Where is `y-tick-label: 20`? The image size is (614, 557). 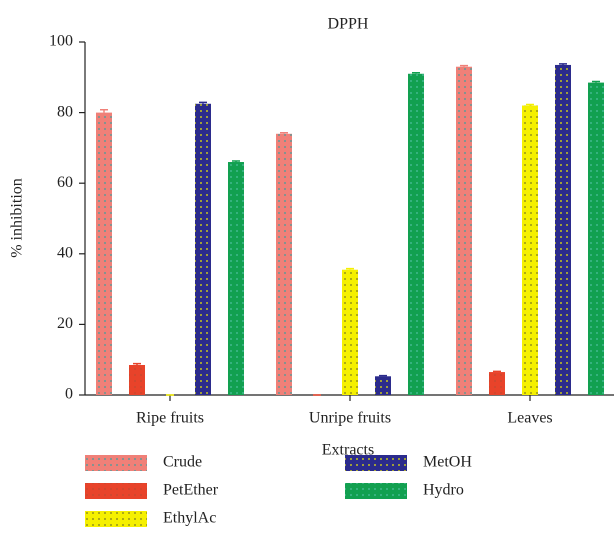
y-tick-label: 20 is located at coordinates (65, 323).